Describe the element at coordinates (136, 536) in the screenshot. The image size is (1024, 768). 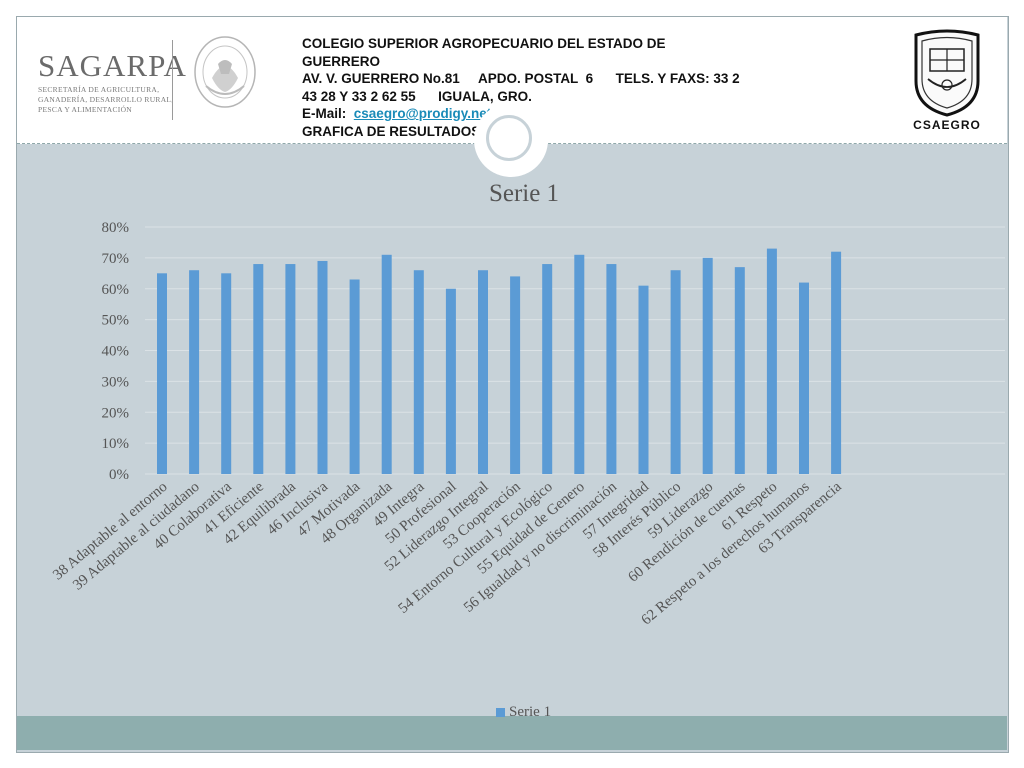
I see `x-tick-label: 39 Adaptable al ciudadano` at that location.